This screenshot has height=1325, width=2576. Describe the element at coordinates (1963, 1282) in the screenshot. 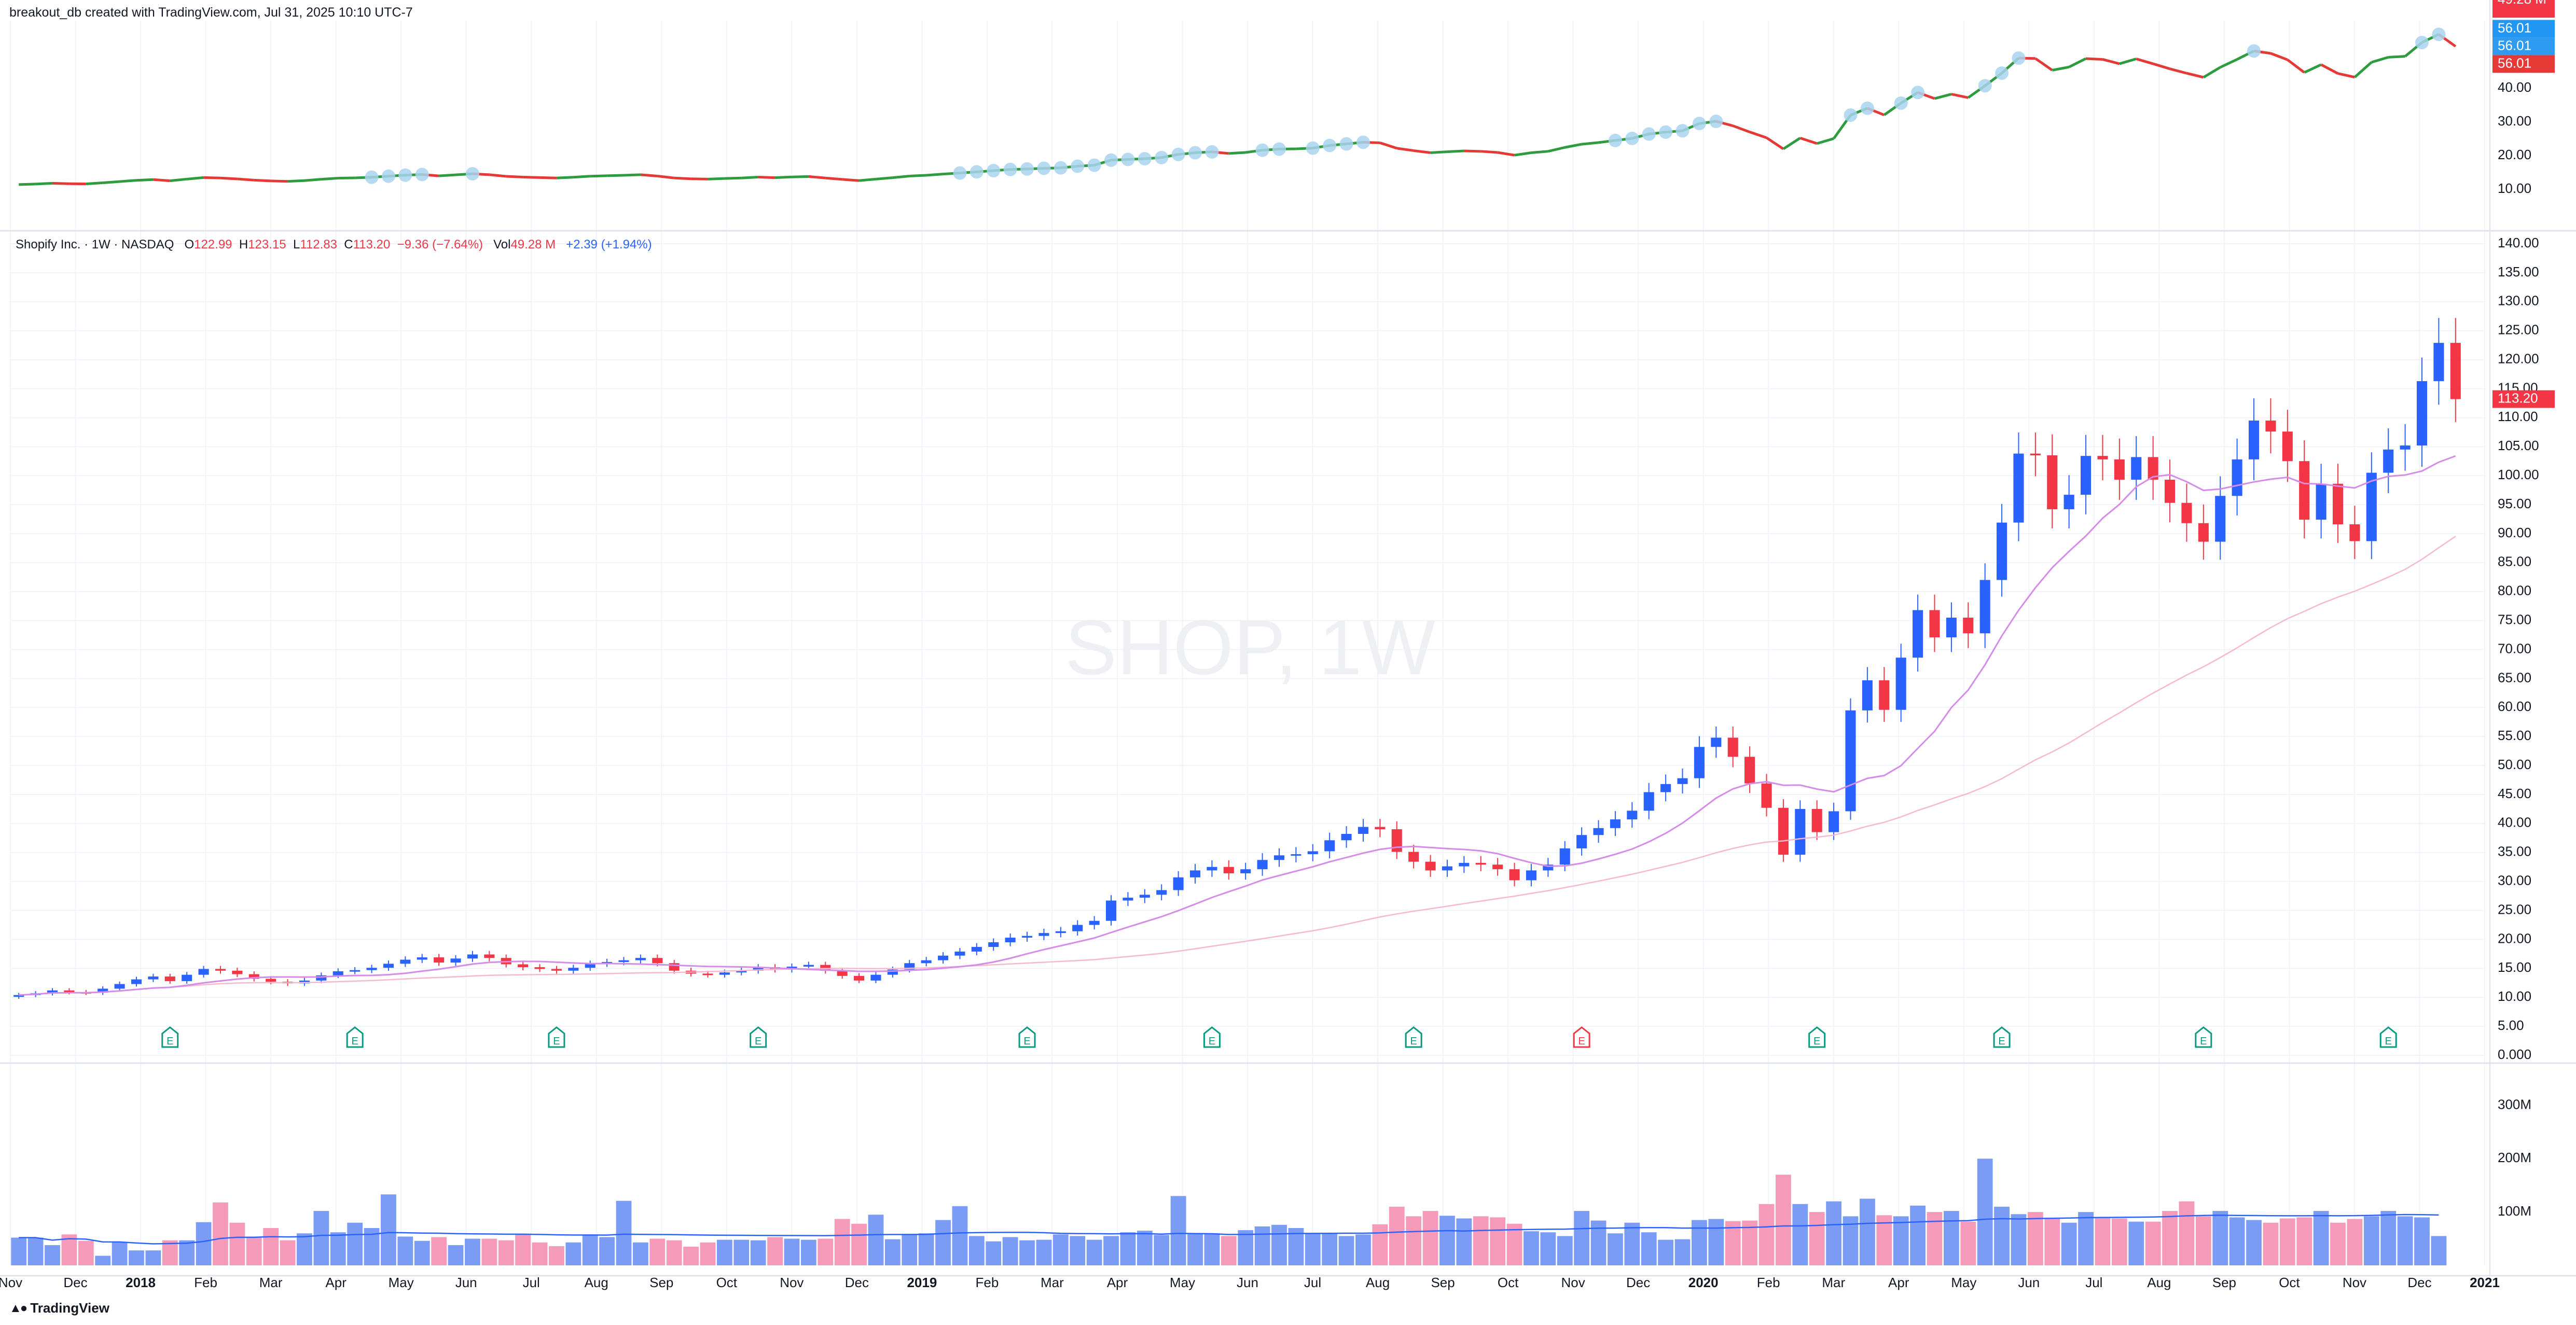

I see `time-tick-label: May` at that location.